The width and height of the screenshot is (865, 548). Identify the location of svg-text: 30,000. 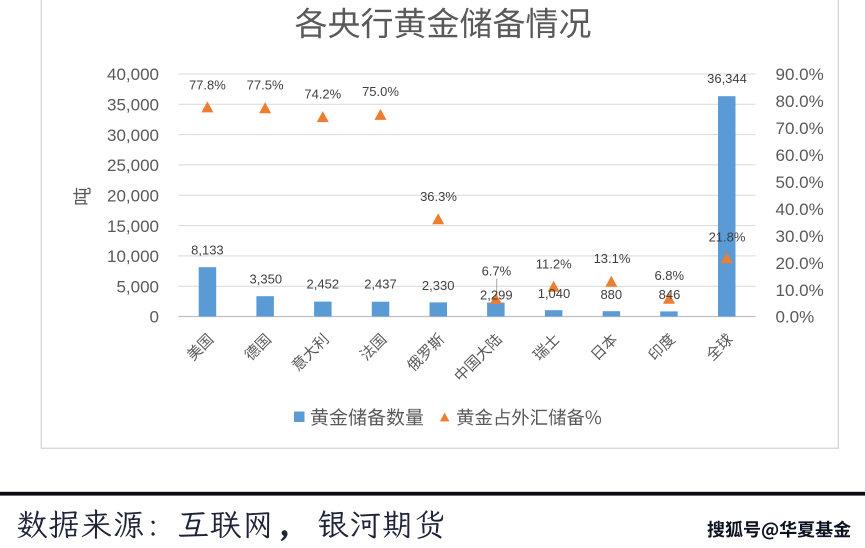
(133, 135).